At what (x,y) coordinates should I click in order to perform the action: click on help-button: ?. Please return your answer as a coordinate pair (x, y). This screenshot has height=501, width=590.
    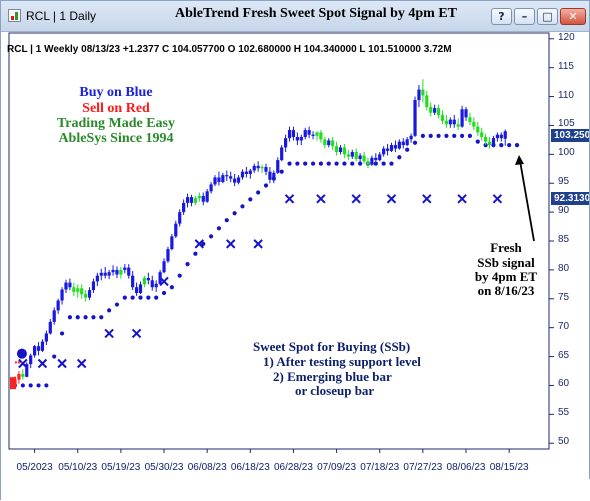
    Looking at the image, I should click on (501, 16).